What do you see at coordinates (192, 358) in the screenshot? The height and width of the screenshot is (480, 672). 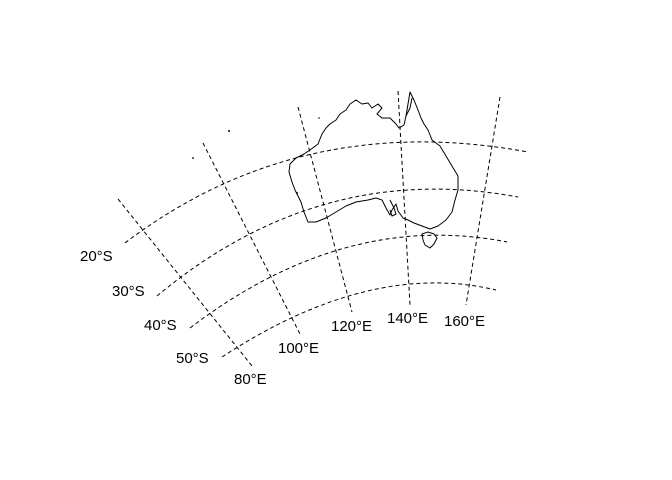 I see `lat-label-50s: 50°S` at bounding box center [192, 358].